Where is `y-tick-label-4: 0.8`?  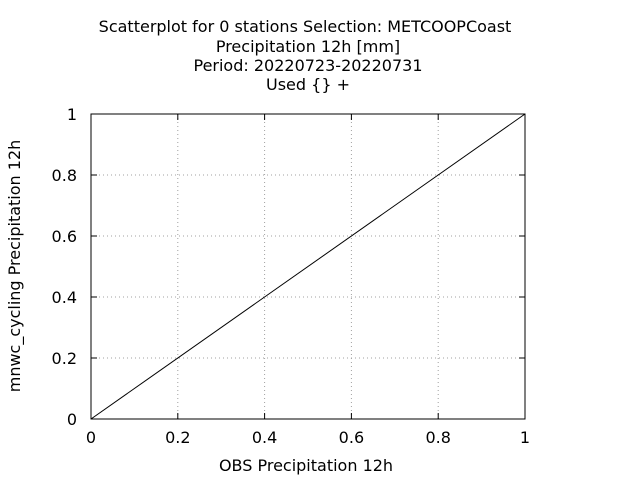
y-tick-label-4: 0.8 is located at coordinates (64, 175).